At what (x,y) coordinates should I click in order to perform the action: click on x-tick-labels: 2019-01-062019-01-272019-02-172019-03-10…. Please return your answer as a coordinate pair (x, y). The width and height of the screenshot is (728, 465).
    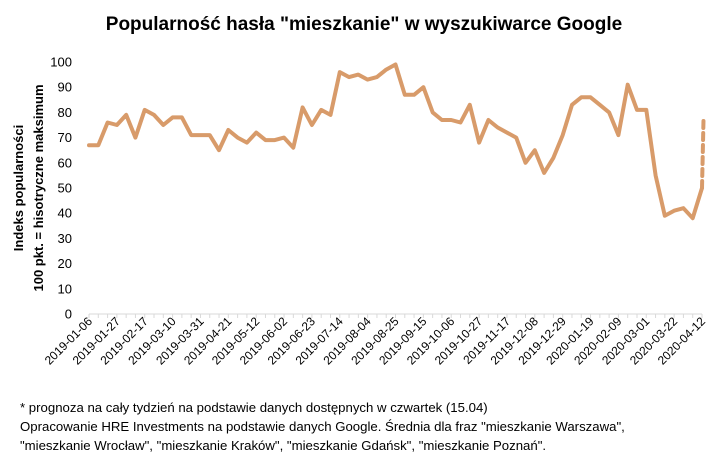
    Looking at the image, I should click on (375, 341).